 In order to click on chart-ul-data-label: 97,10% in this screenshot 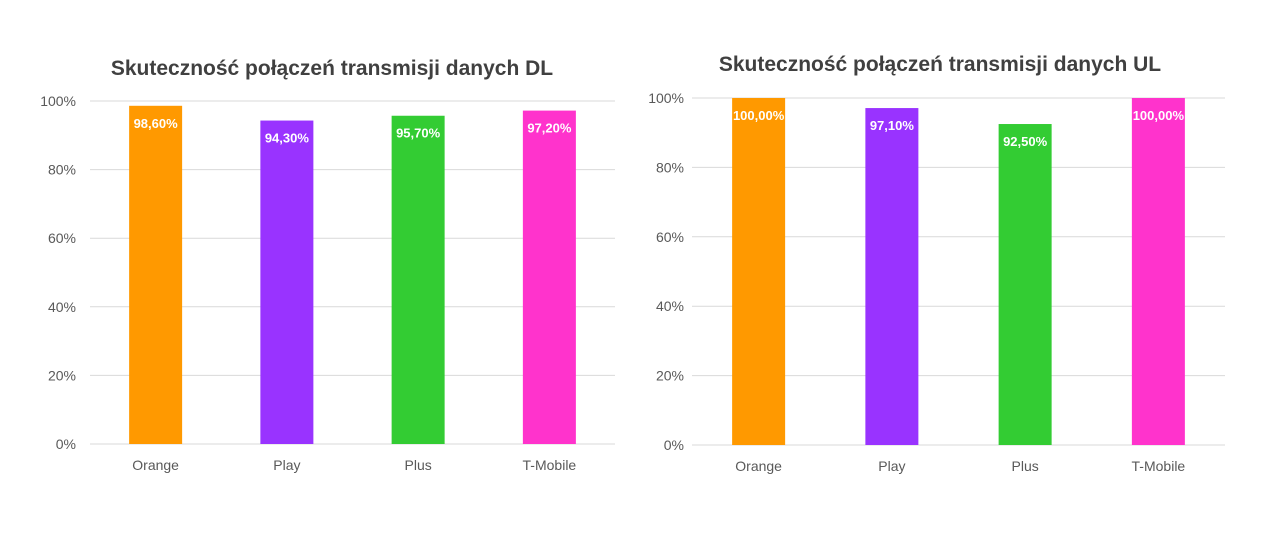, I will do `click(892, 125)`.